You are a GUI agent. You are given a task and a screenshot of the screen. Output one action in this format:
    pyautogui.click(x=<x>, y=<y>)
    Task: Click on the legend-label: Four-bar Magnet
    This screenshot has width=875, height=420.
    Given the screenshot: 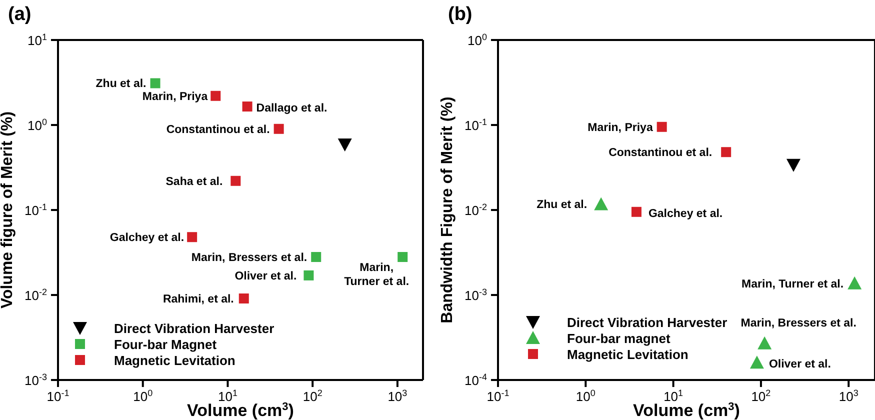 What is the action you would take?
    pyautogui.click(x=165, y=344)
    